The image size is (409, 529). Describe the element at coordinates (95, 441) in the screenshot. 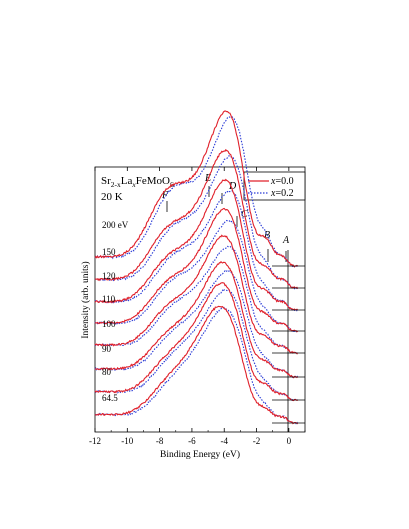

I see `x-tick-label--12: -12` at that location.